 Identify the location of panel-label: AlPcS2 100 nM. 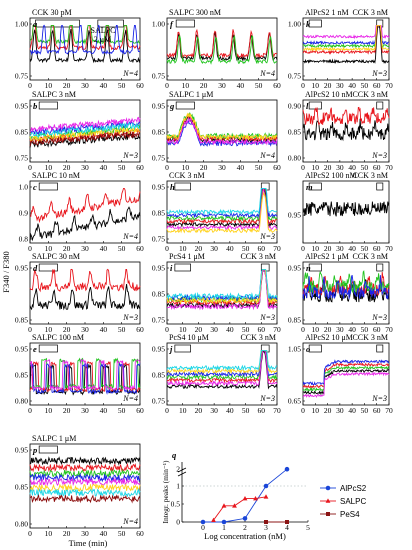
(331, 175).